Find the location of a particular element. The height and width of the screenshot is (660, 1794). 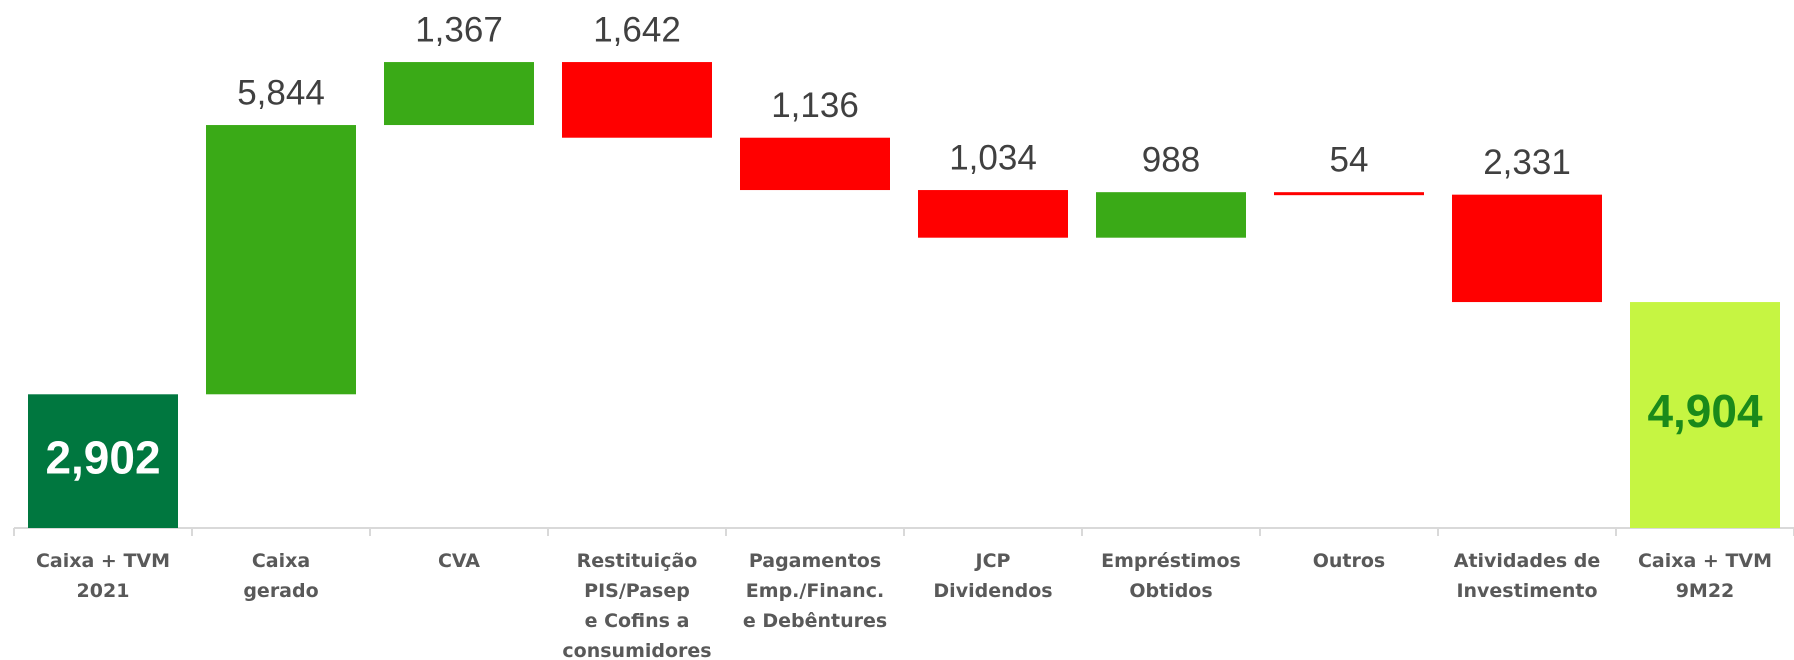

x-tick-label: Atividades de Investimento is located at coordinates (1527, 576).